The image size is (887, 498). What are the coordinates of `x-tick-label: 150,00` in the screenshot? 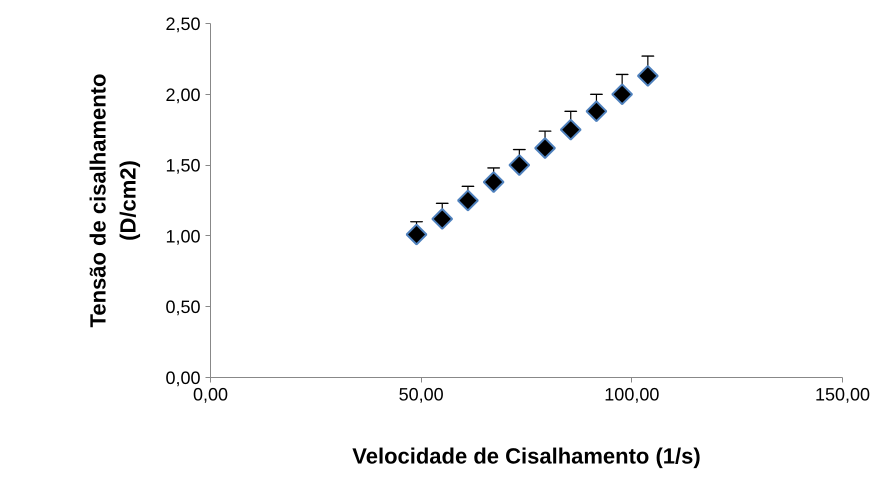 It's located at (842, 394).